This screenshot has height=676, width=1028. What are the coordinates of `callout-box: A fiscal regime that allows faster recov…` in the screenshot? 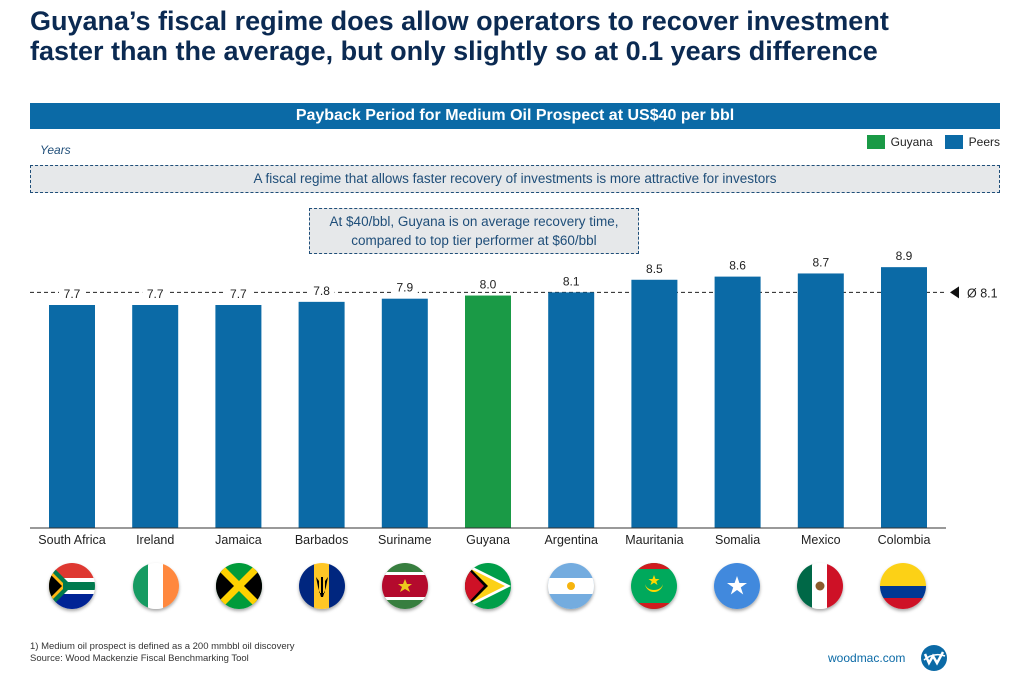 It's located at (515, 179).